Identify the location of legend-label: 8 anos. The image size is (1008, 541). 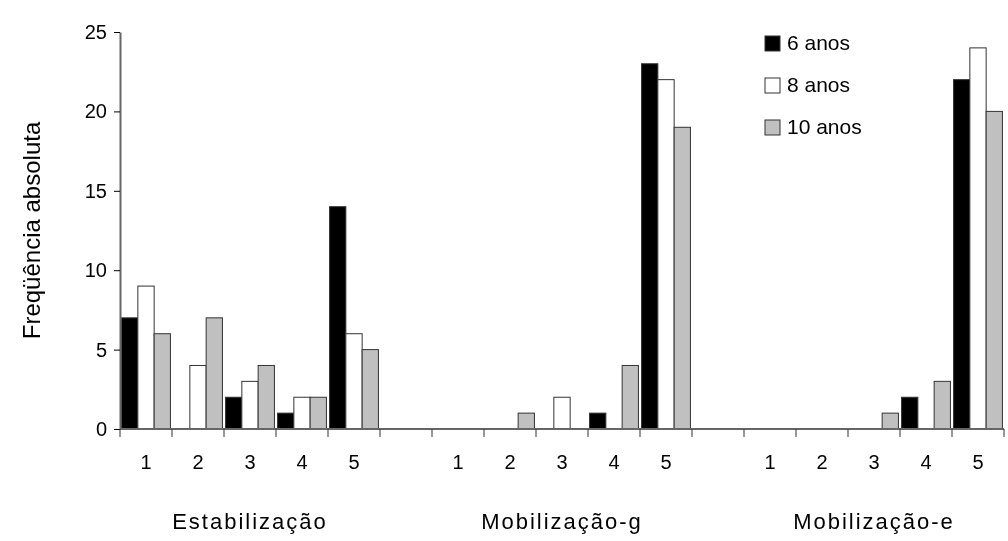
(819, 84).